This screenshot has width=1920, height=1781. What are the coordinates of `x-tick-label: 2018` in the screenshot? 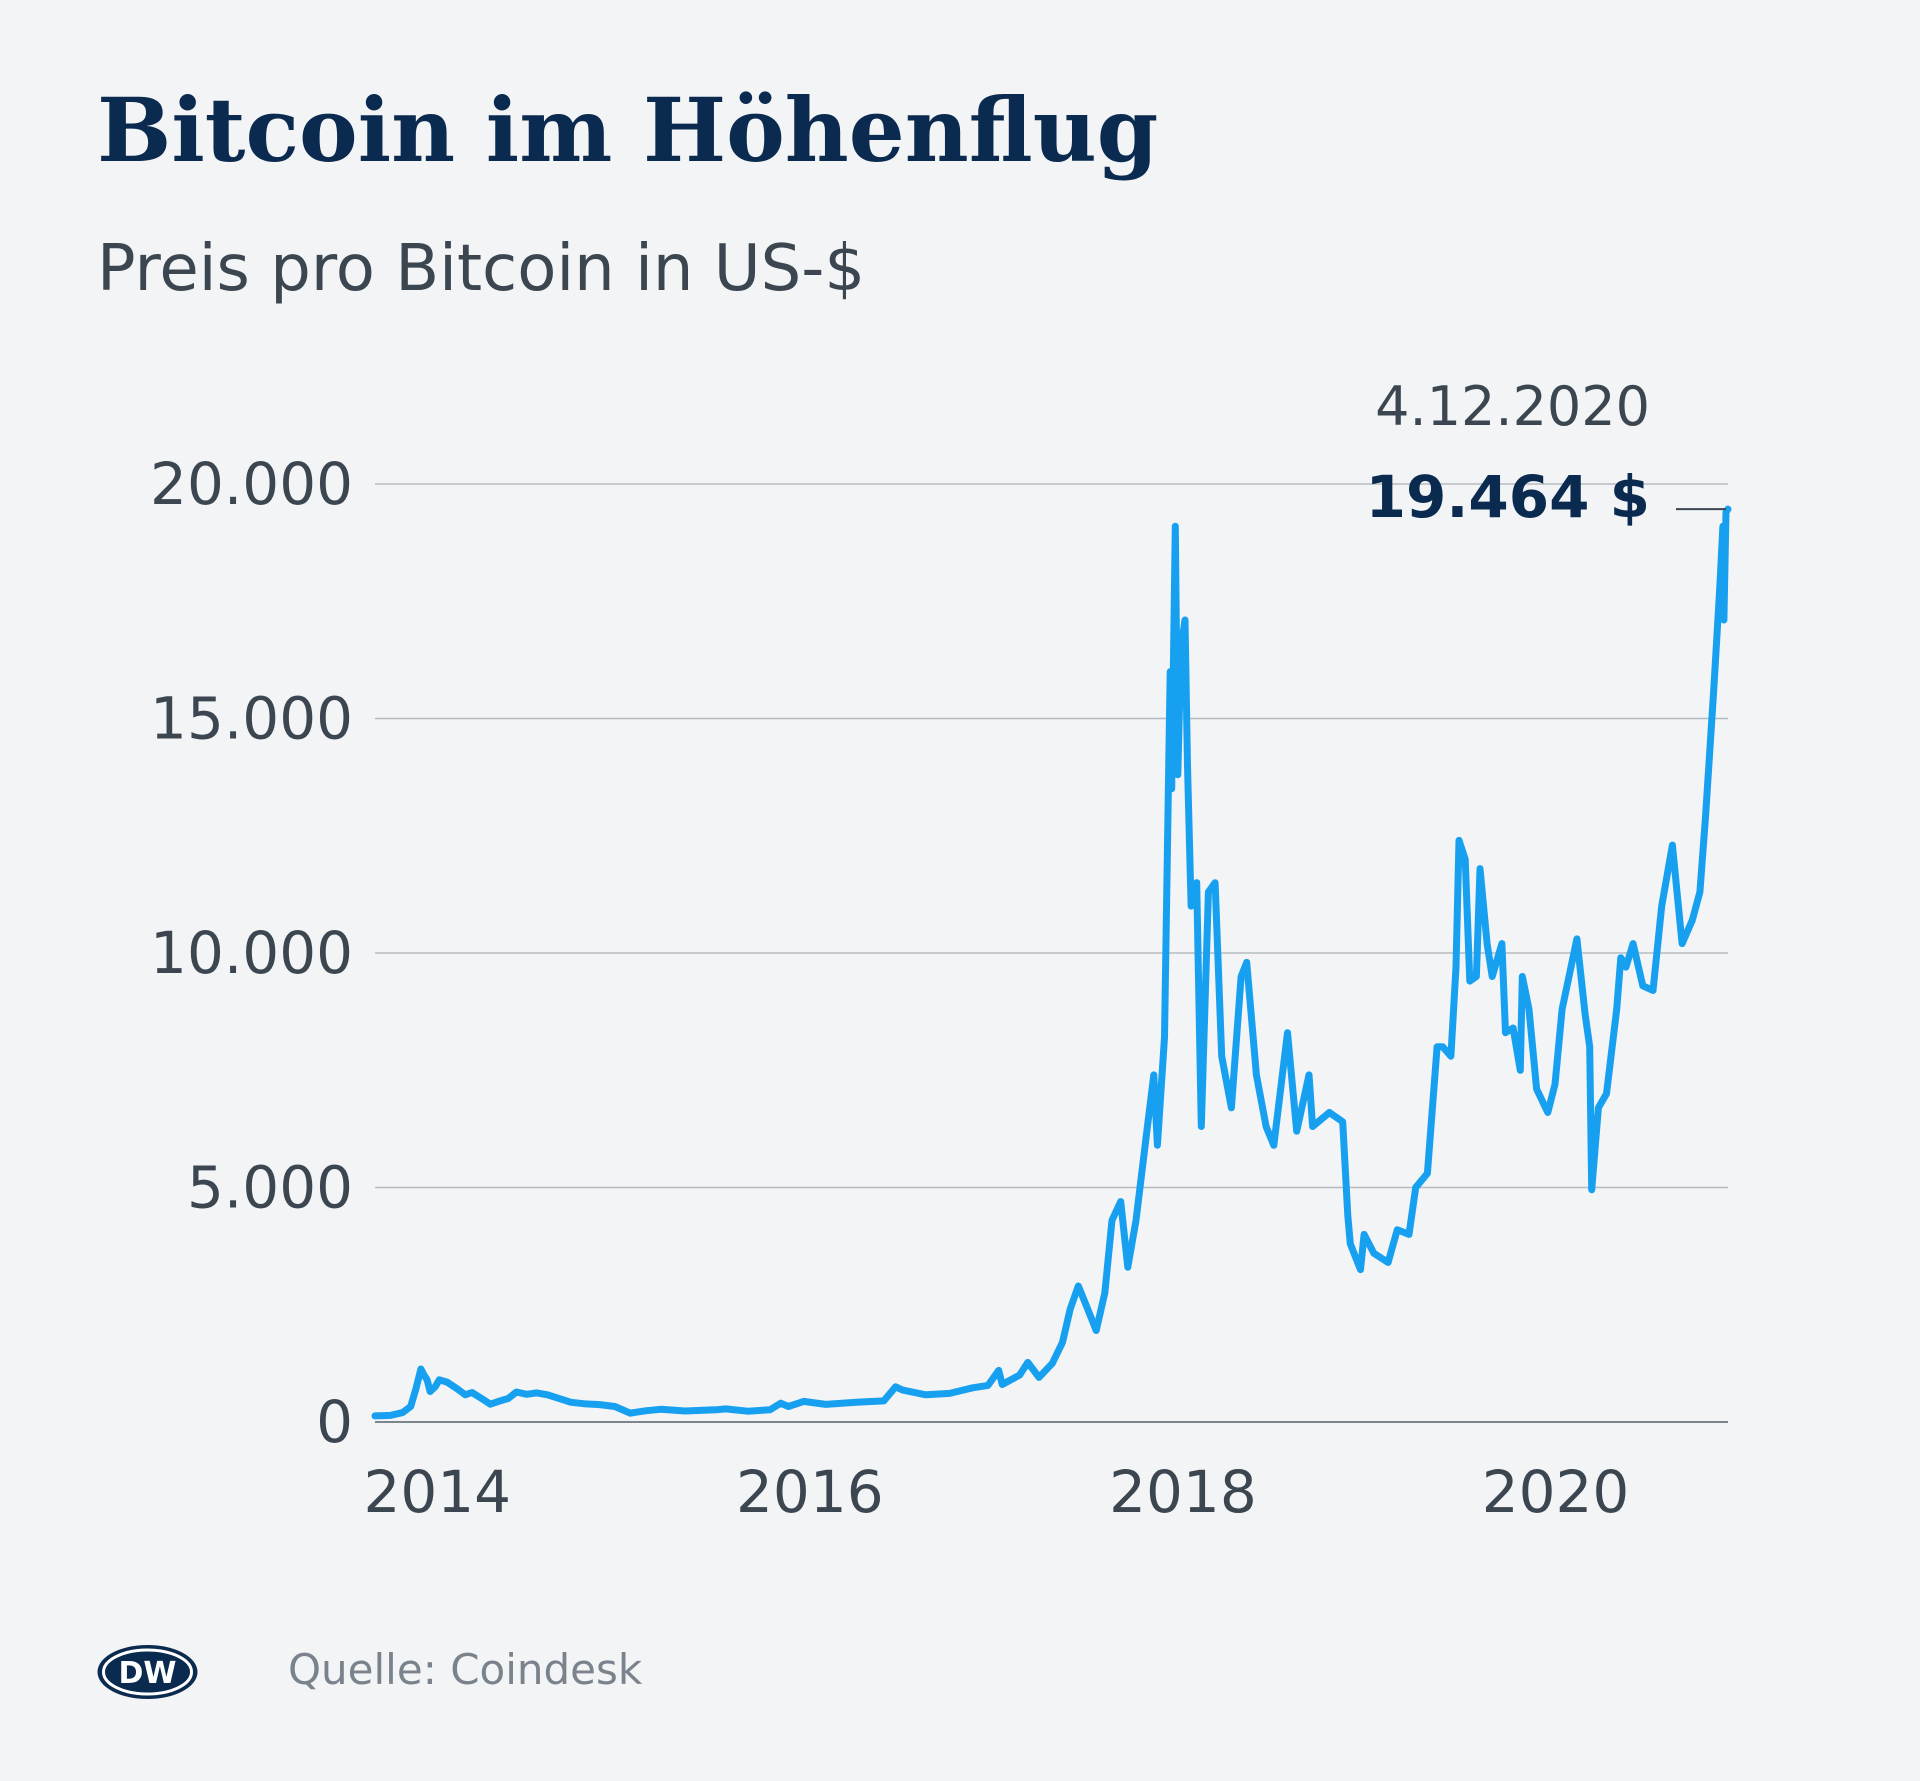 It's located at (1183, 1492).